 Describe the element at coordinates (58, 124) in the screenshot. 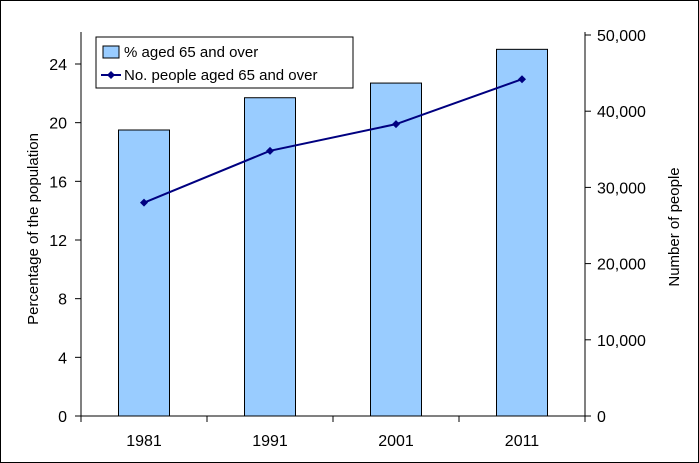

I see `y-tick-label: 20` at that location.